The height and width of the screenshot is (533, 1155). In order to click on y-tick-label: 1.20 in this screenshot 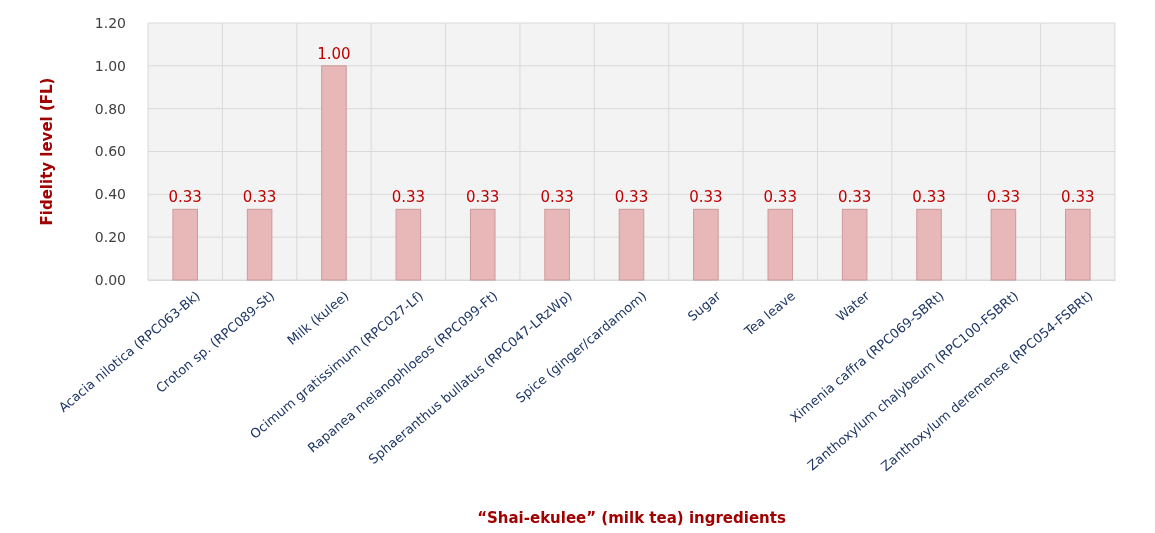, I will do `click(110, 22)`.